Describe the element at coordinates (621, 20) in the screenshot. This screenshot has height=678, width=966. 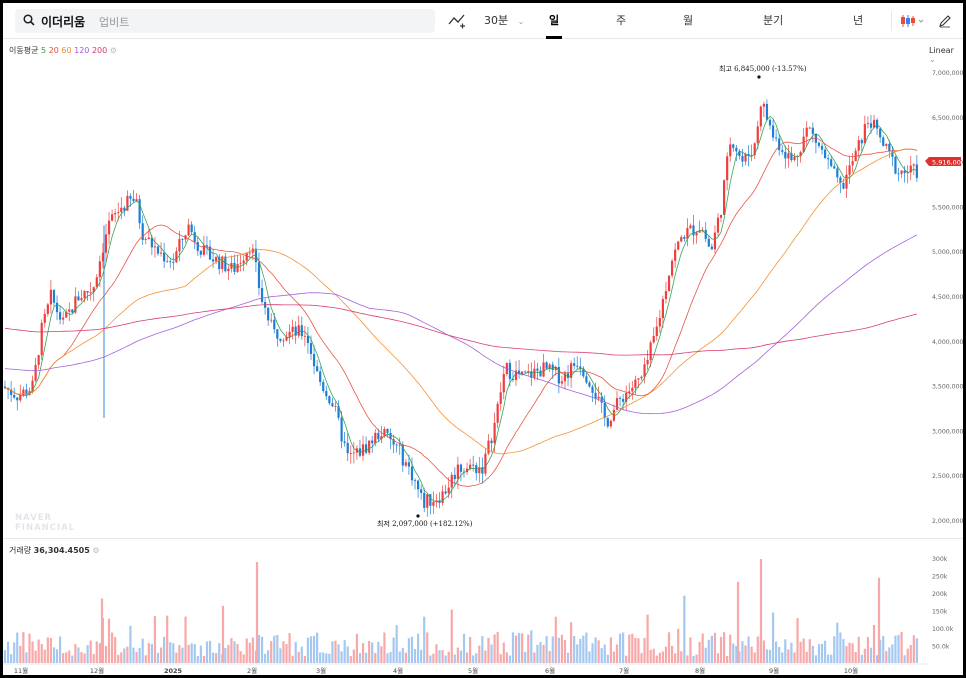
I see `tab-week: 주` at that location.